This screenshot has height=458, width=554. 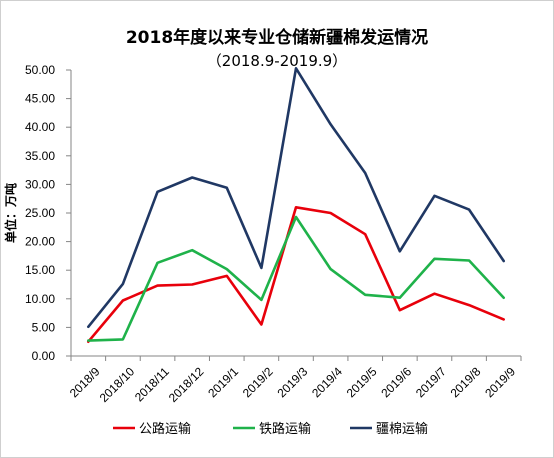 I want to click on legend-label: 疆棉运输, so click(x=402, y=429).